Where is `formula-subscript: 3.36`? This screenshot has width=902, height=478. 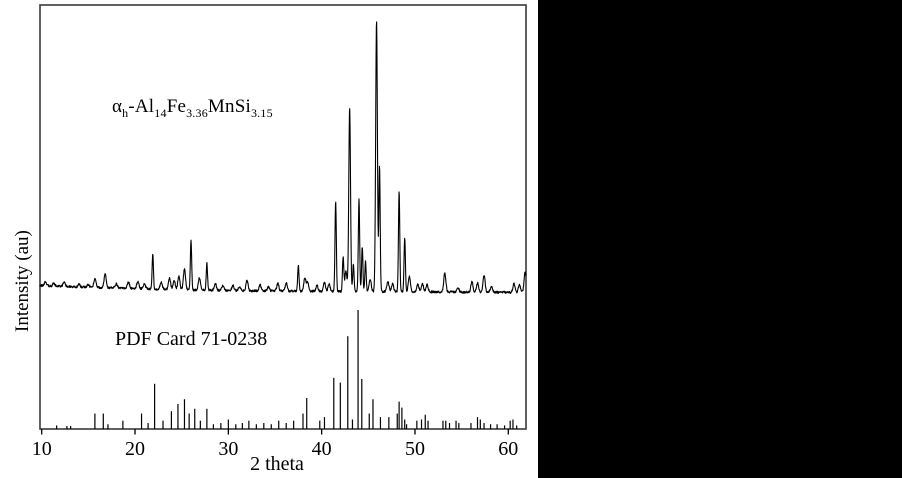 formula-subscript: 3.36 is located at coordinates (197, 113).